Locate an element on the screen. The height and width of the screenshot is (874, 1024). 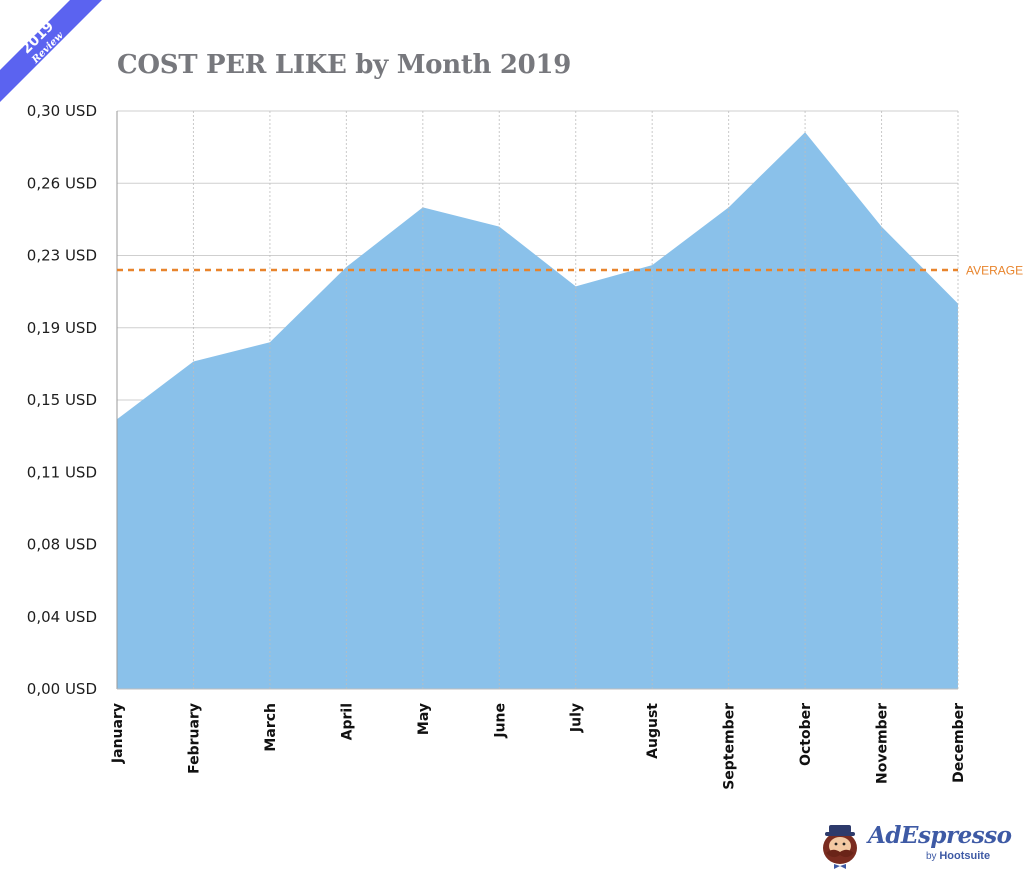
chart-title: COST PER LIKE by Month 2019 is located at coordinates (344, 65).